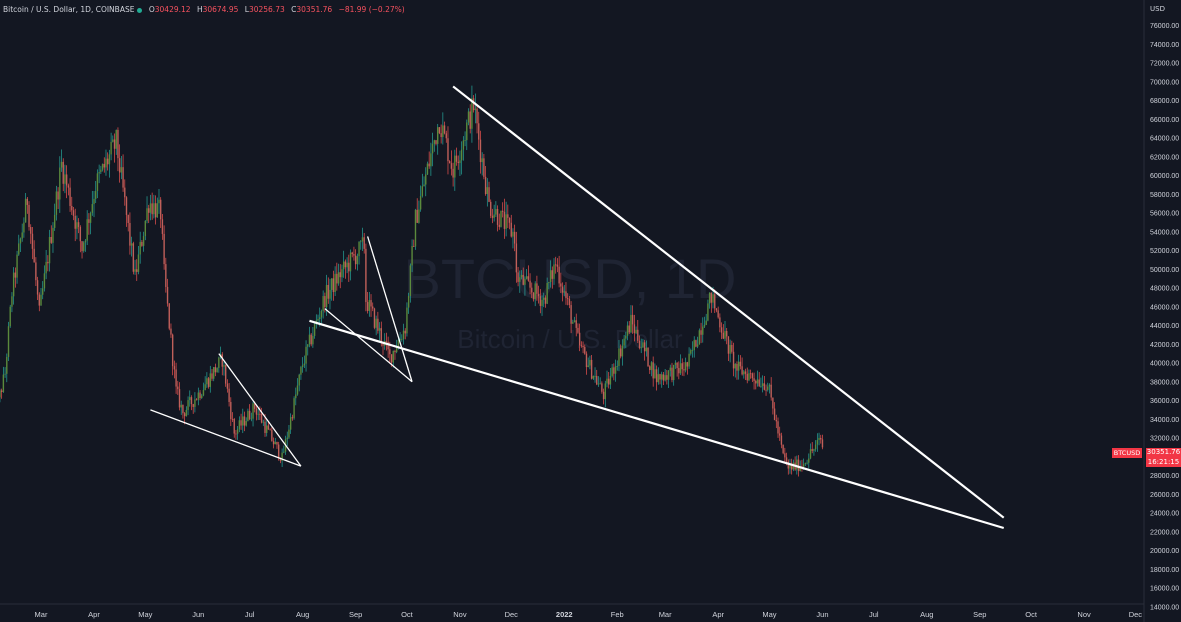 Image resolution: width=1181 pixels, height=622 pixels. Describe the element at coordinates (69, 9) in the screenshot. I see `legend-symbol: Bitcoin / U.S. Dollar, 1D, COINBASE` at that location.